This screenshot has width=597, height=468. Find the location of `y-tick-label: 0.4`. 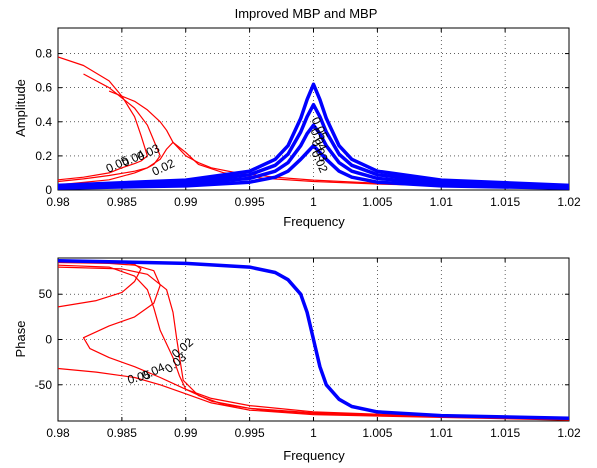

y-tick-label: 0.4 is located at coordinates (43, 122).